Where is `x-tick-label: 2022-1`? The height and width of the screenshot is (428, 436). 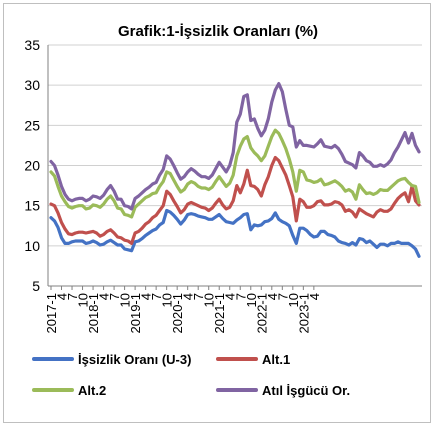
x-tick-label: 2022-1 is located at coordinates (261, 313).